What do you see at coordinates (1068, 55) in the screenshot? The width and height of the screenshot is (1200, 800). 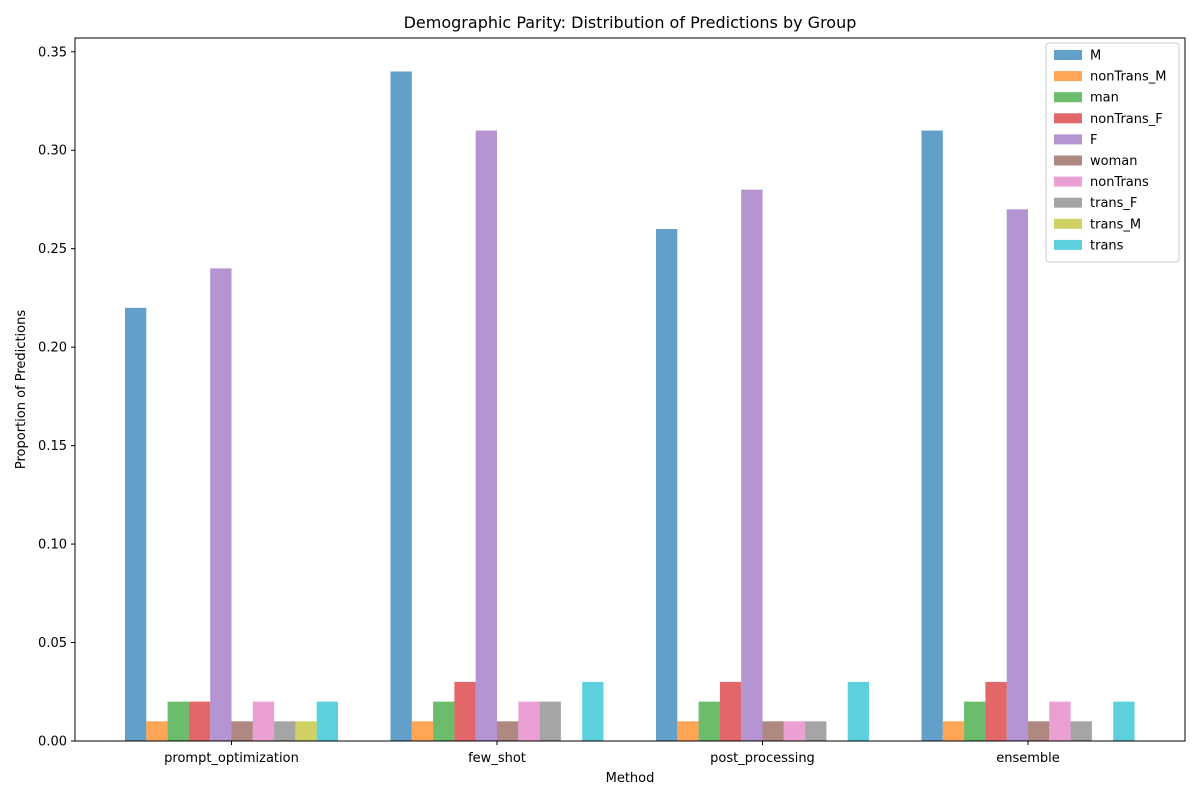 I see `legend-swatch-M` at bounding box center [1068, 55].